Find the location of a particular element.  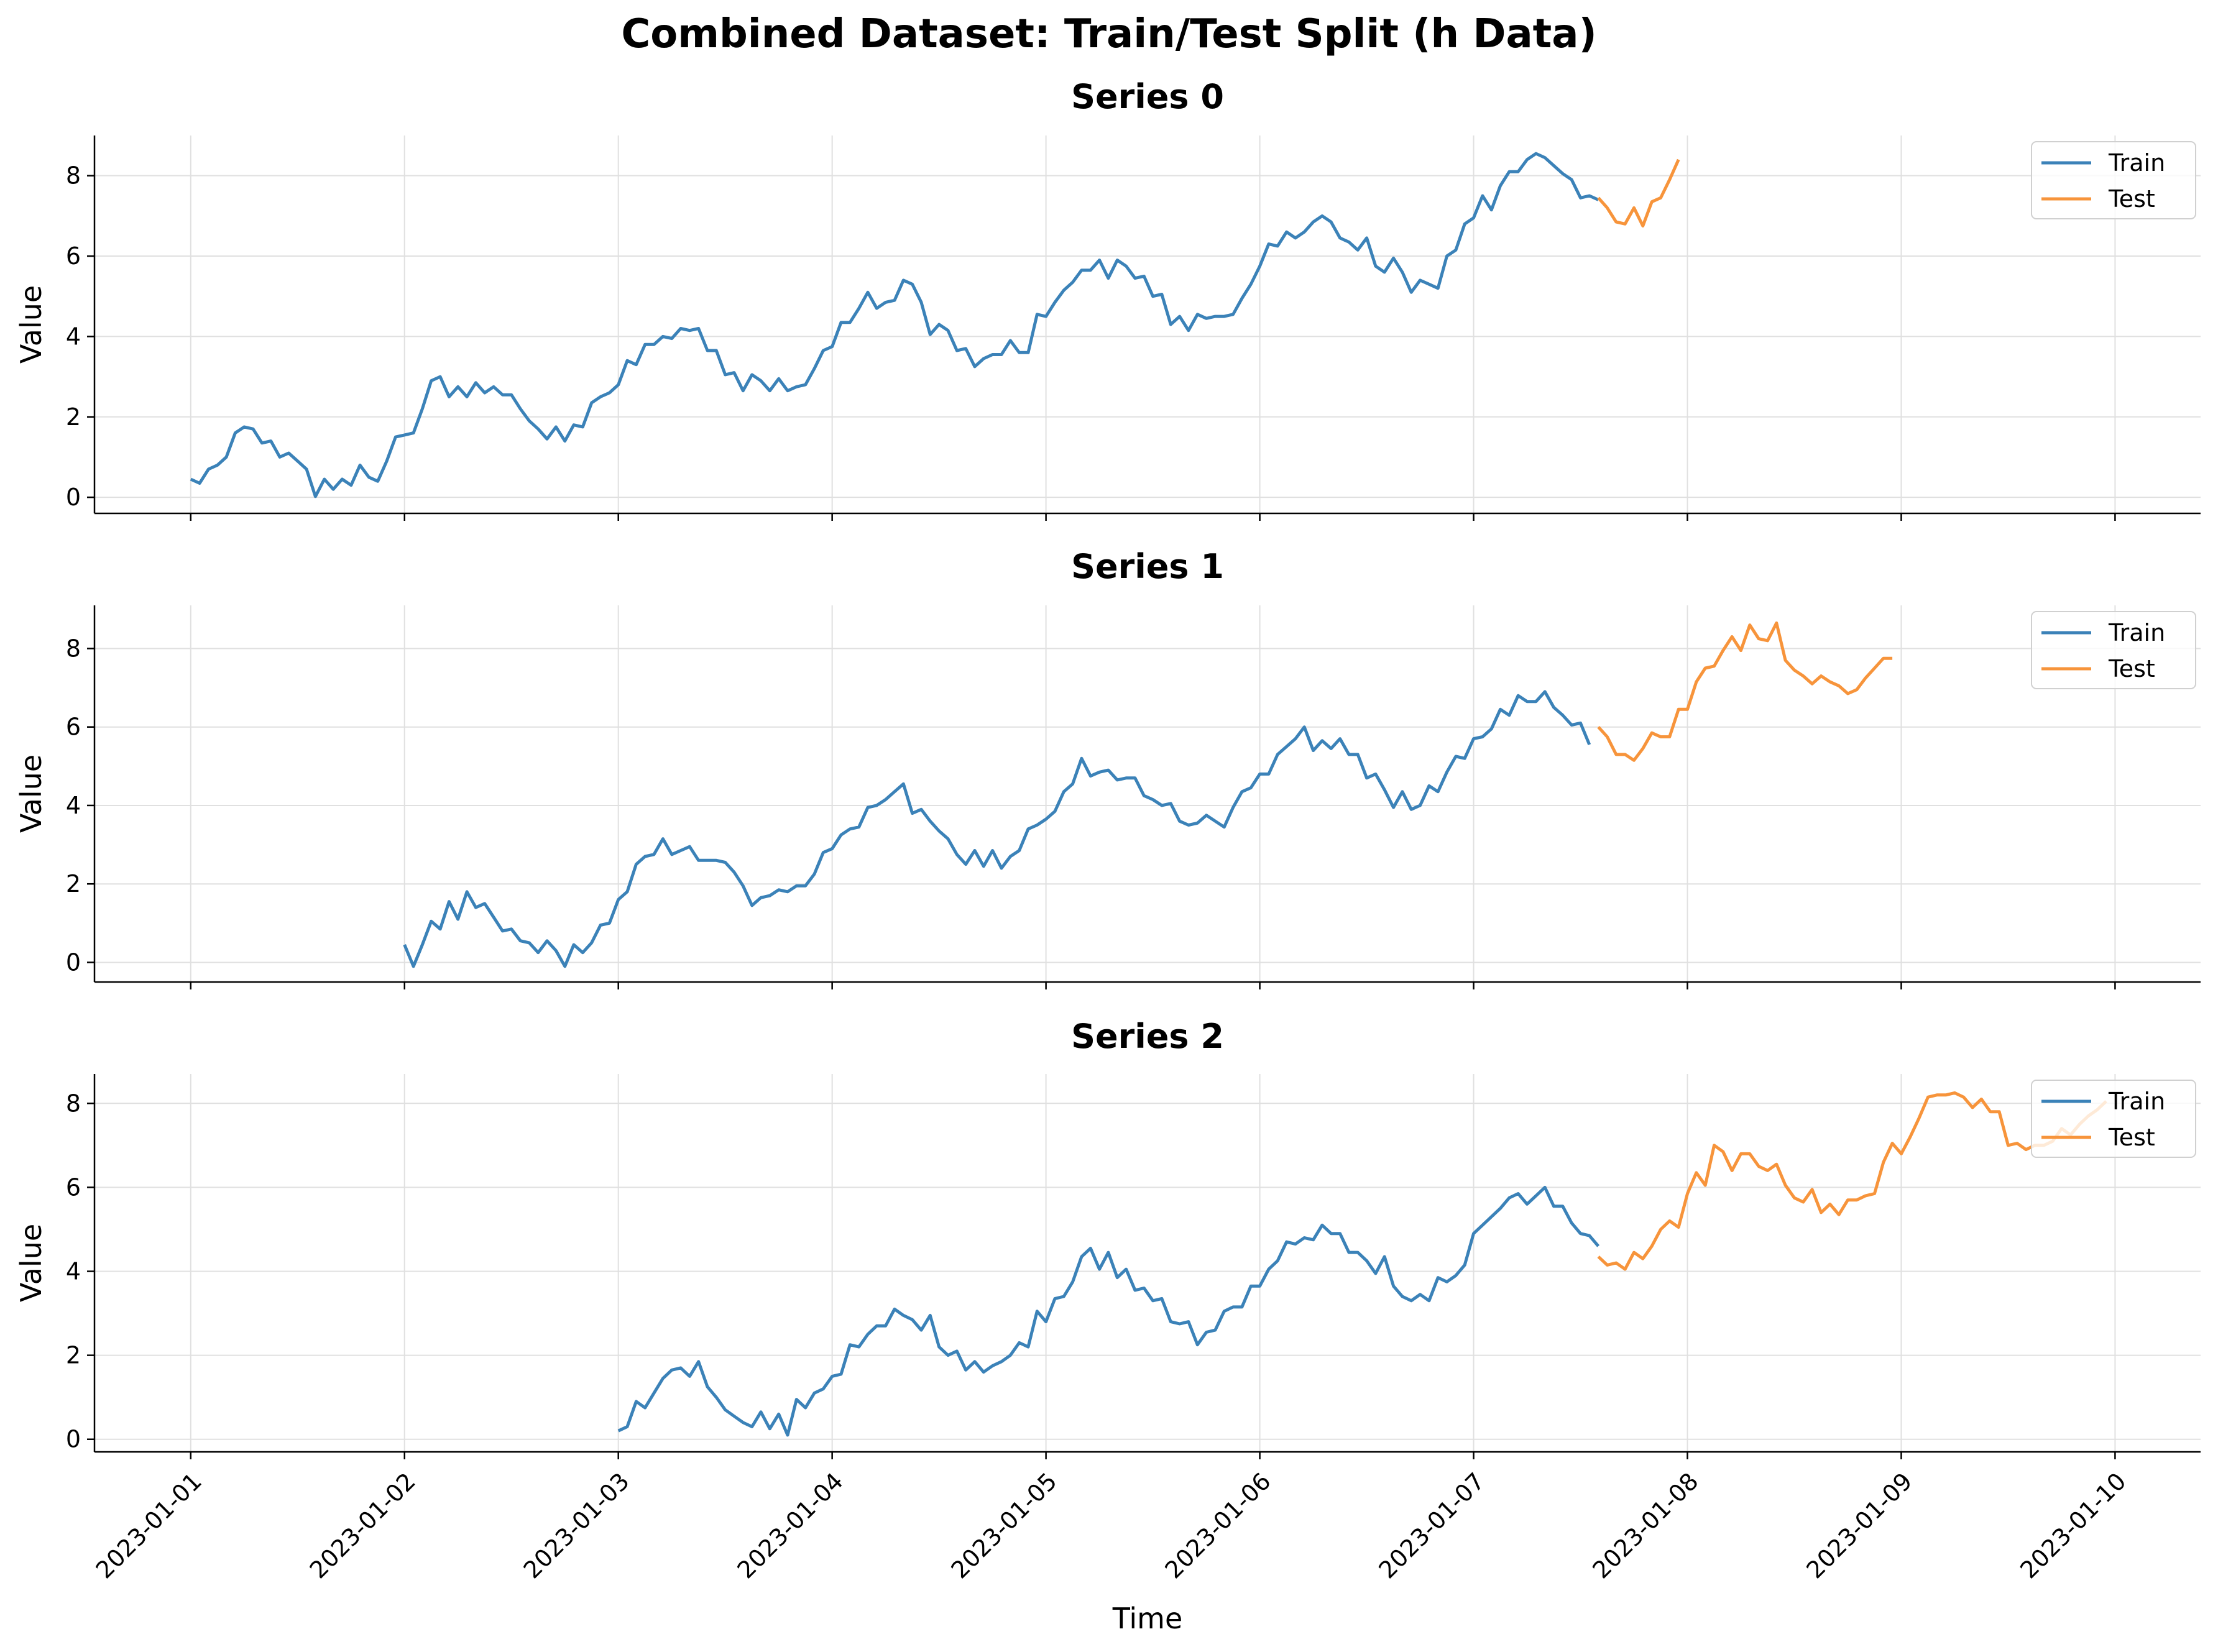

panel-title: Series 0 is located at coordinates (1148, 96).